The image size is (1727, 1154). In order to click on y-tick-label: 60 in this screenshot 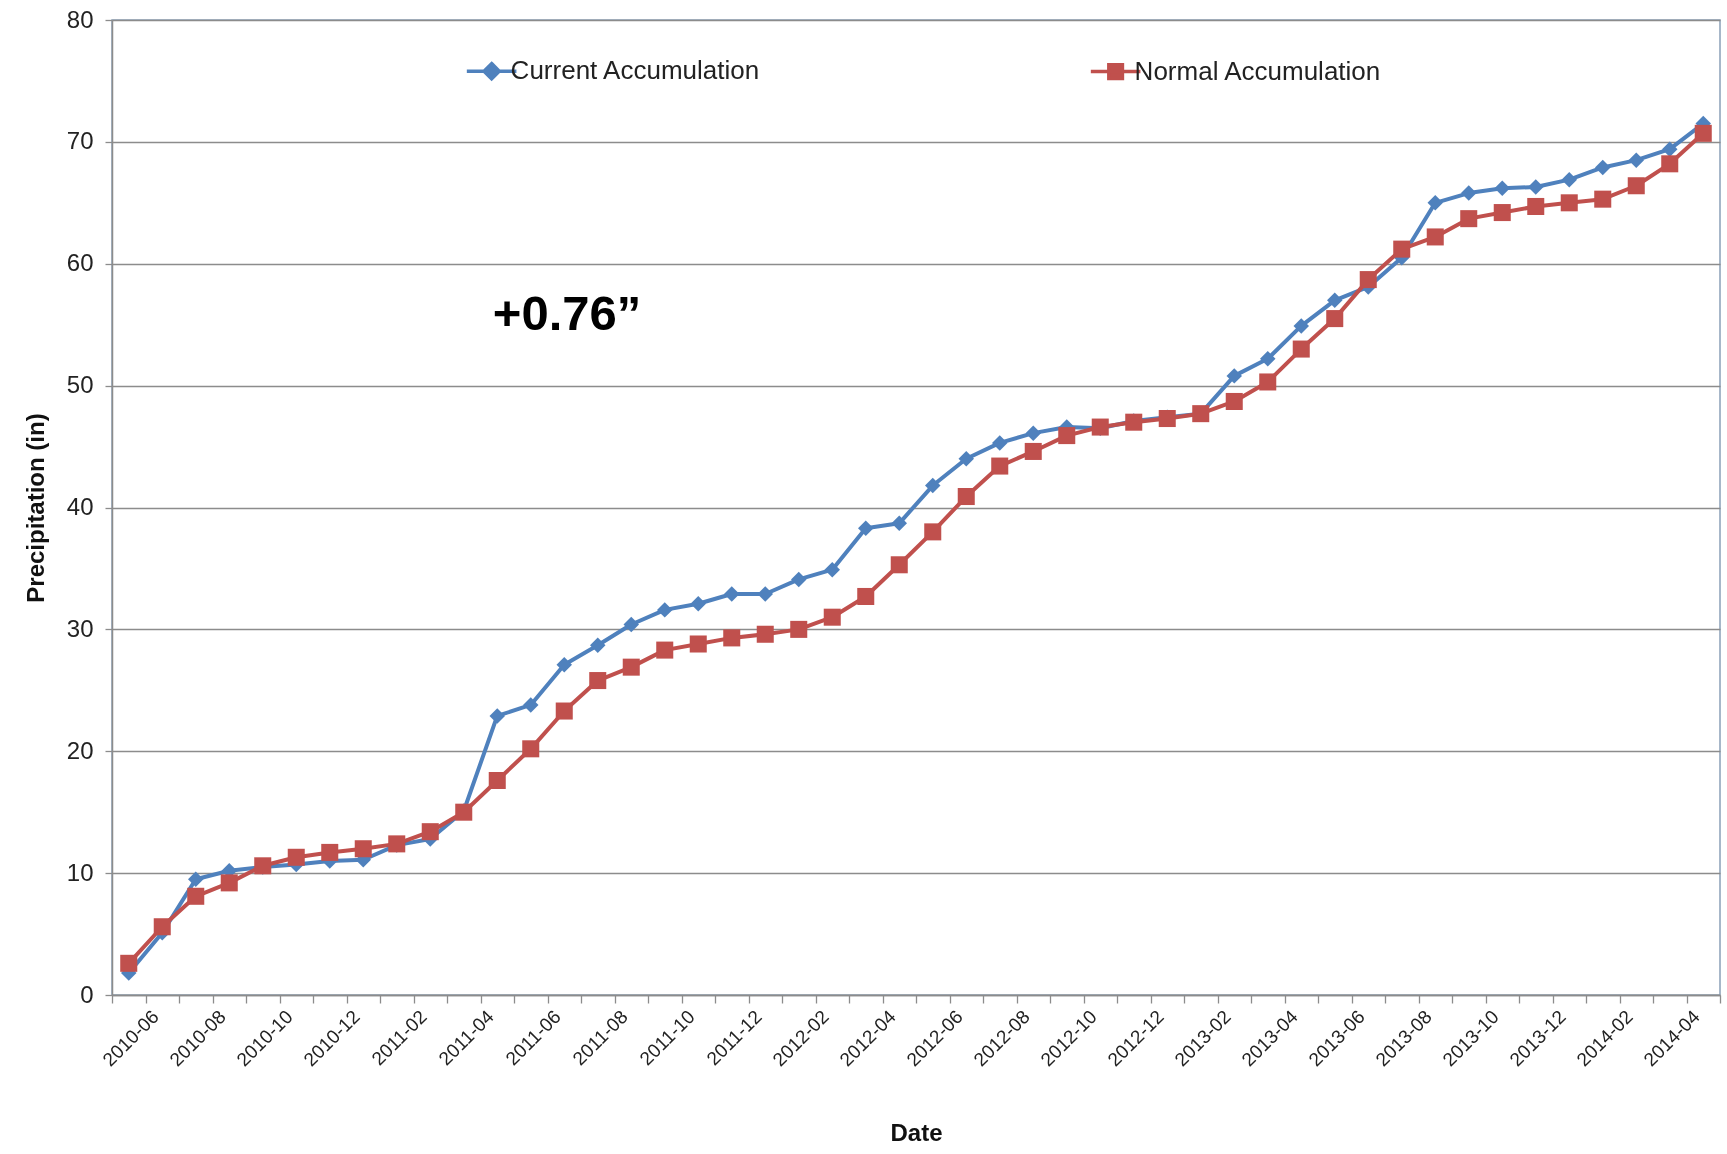, I will do `click(80, 263)`.